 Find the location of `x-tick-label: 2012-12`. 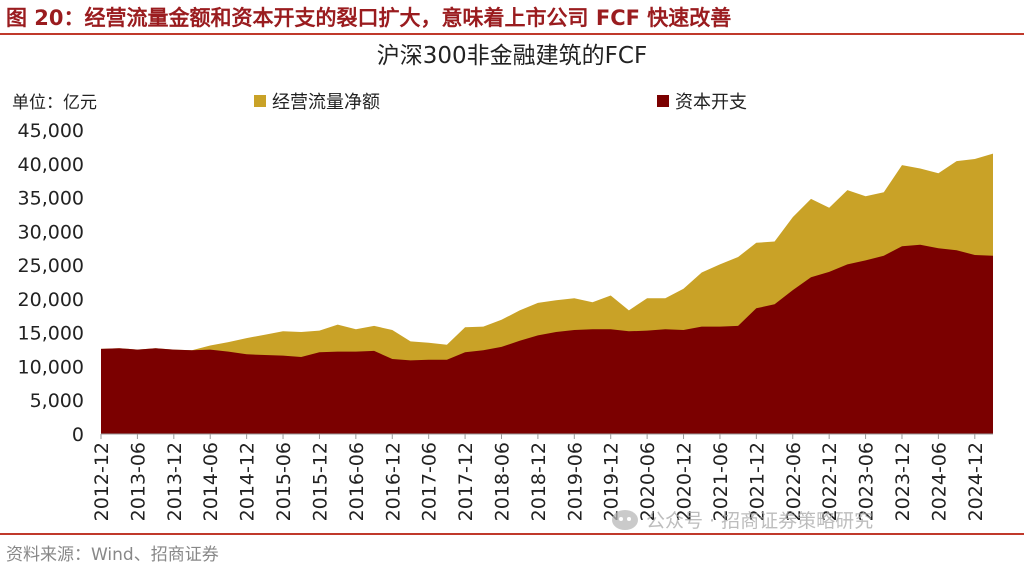

x-tick-label: 2012-12 is located at coordinates (102, 481).